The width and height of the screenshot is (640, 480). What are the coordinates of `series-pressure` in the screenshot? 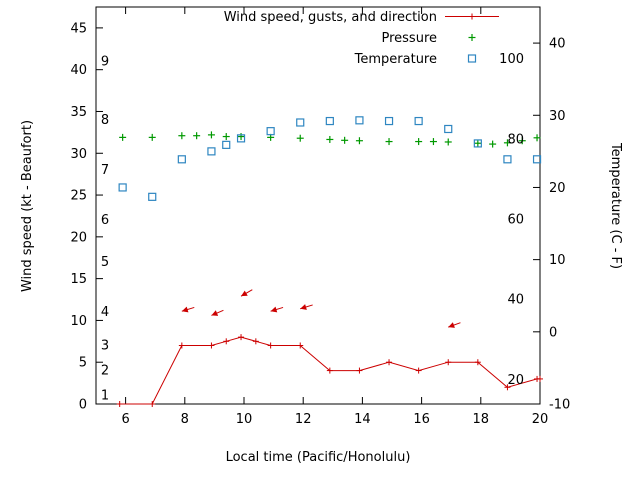 It's located at (330, 139).